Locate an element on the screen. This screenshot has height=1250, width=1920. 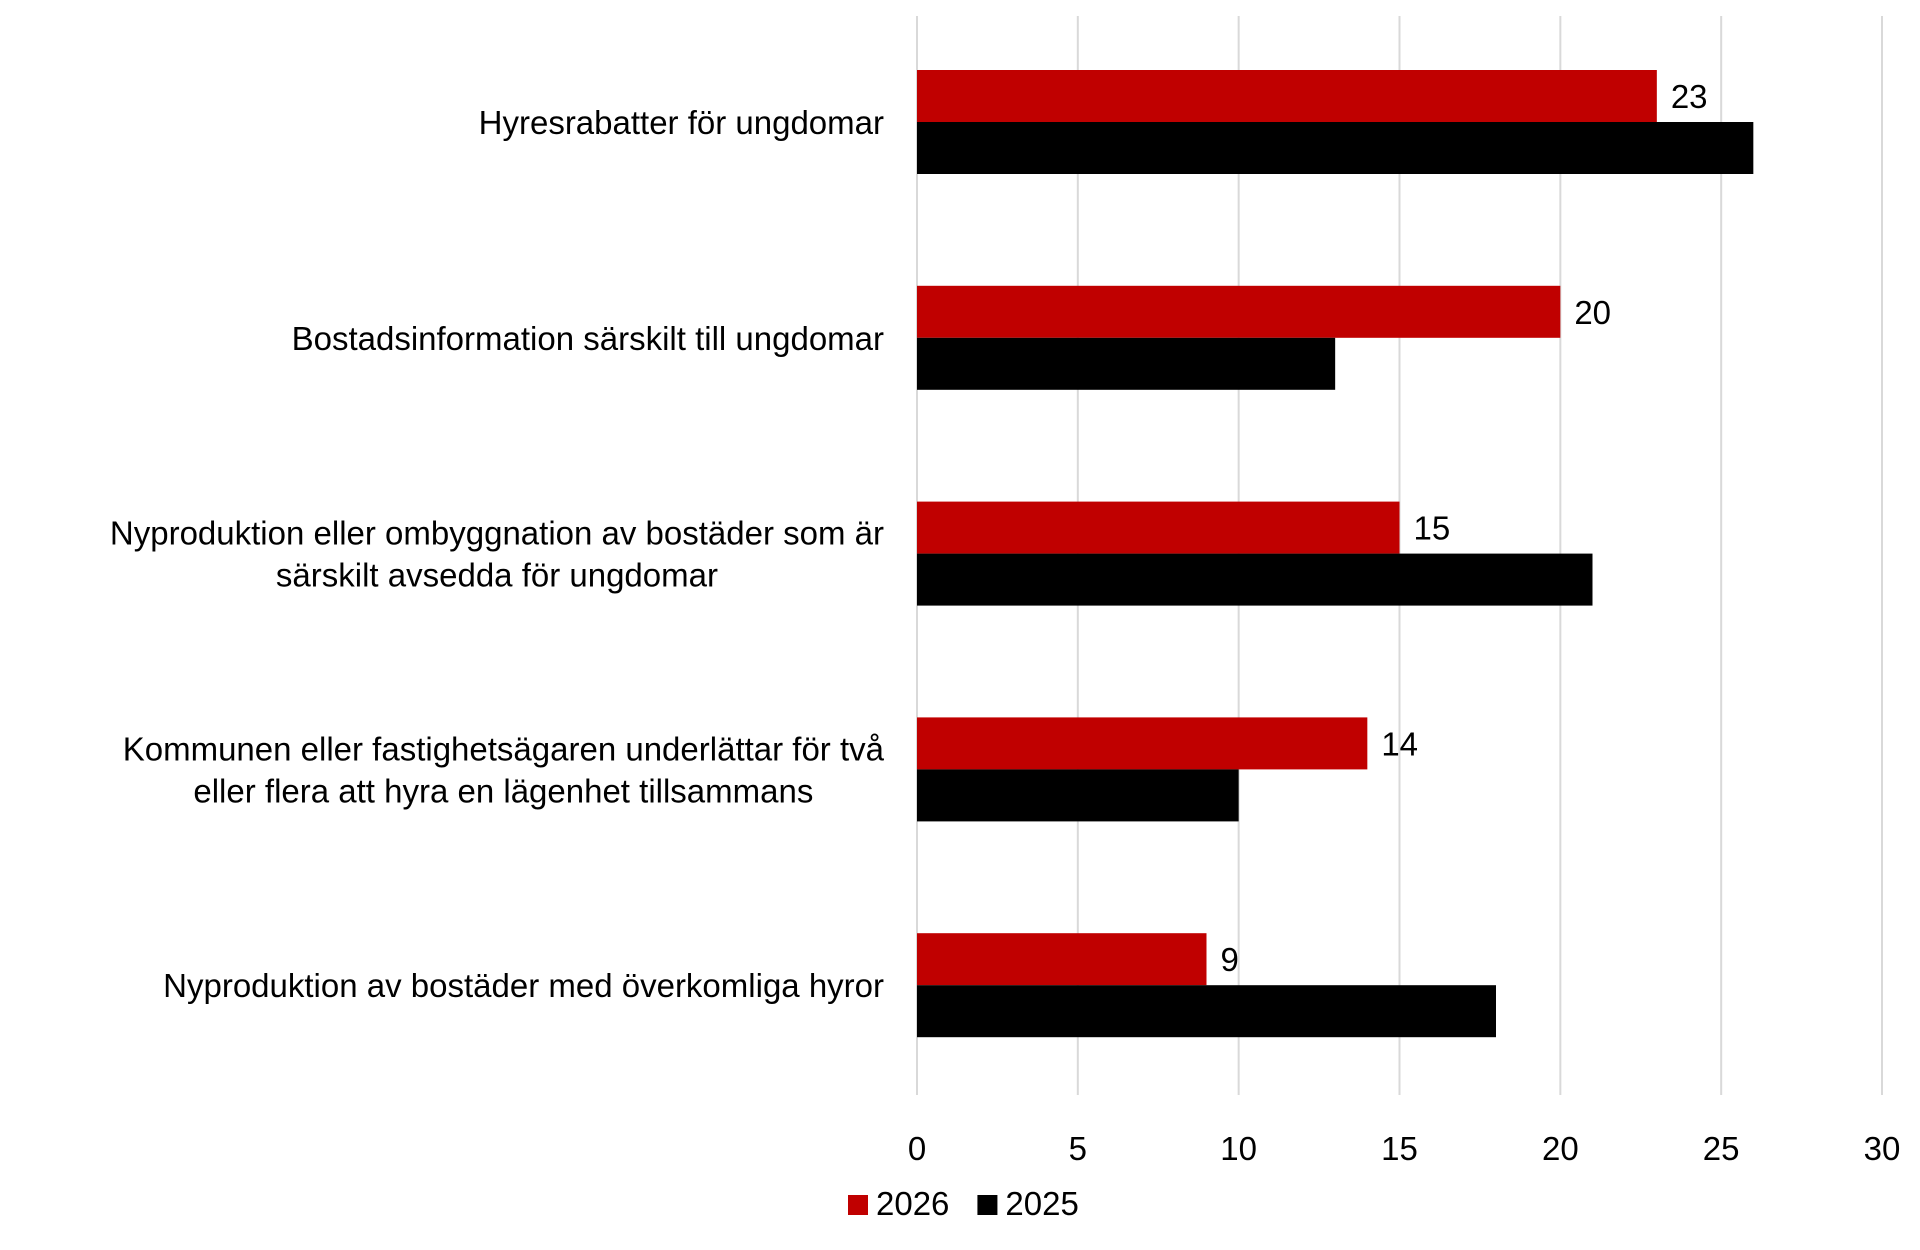
category-label-0: Hyresrabatter för ungdomar is located at coordinates (681, 122).